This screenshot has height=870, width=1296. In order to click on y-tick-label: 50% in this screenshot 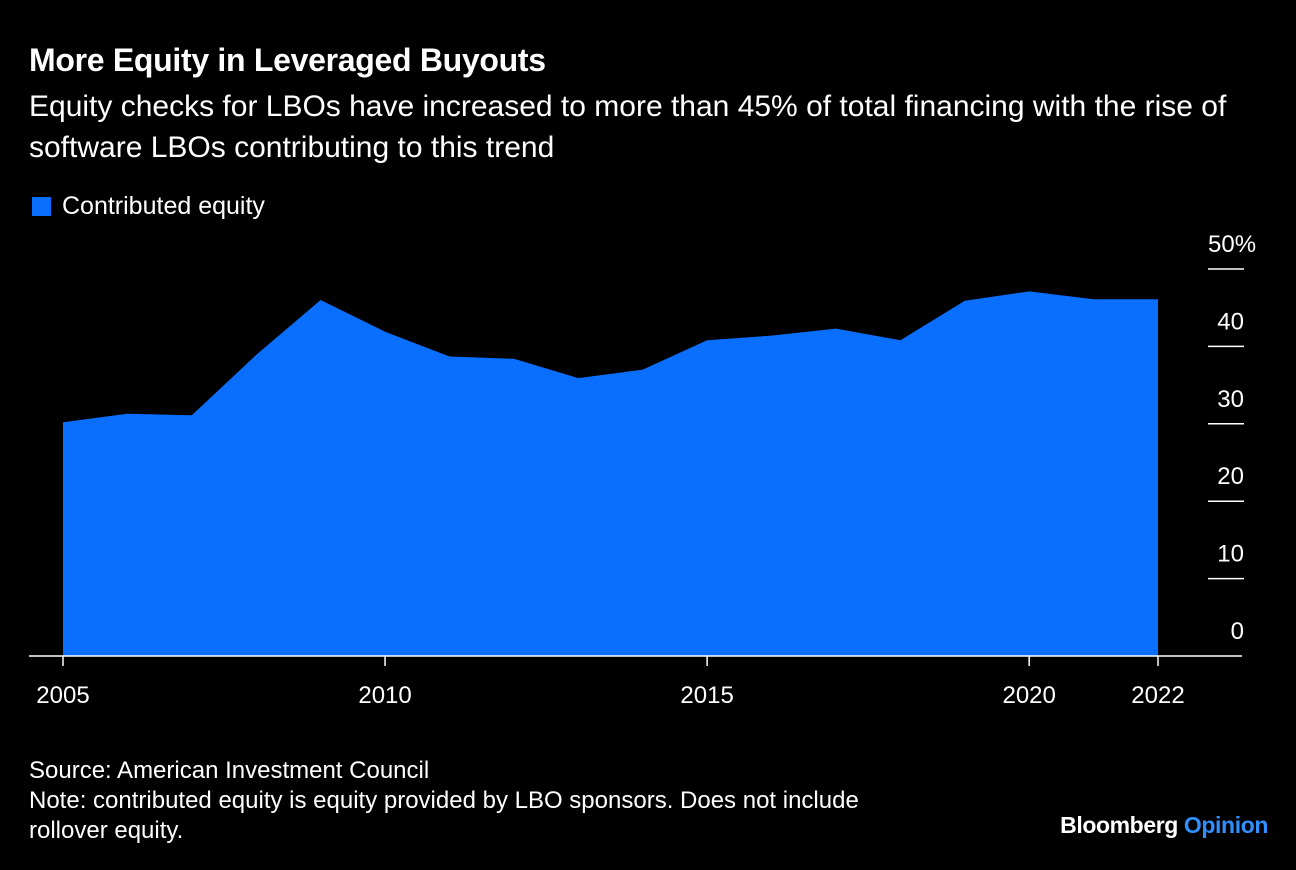, I will do `click(1232, 244)`.